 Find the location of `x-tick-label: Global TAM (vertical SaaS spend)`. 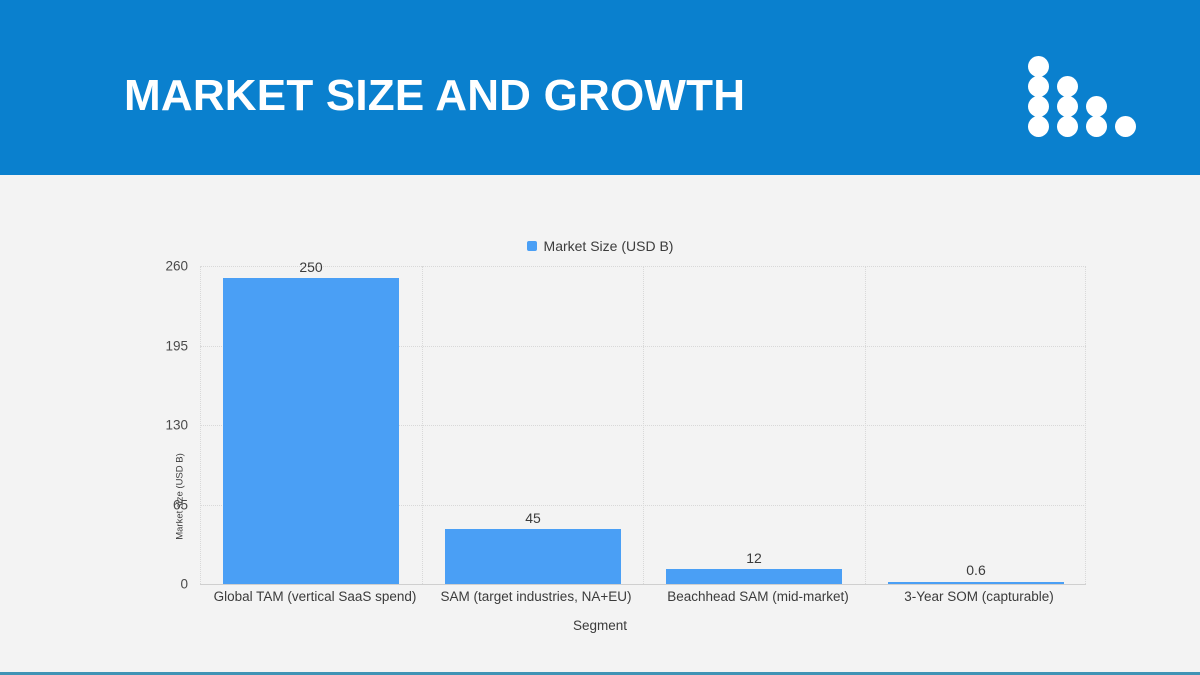

x-tick-label: Global TAM (vertical SaaS spend) is located at coordinates (315, 596).